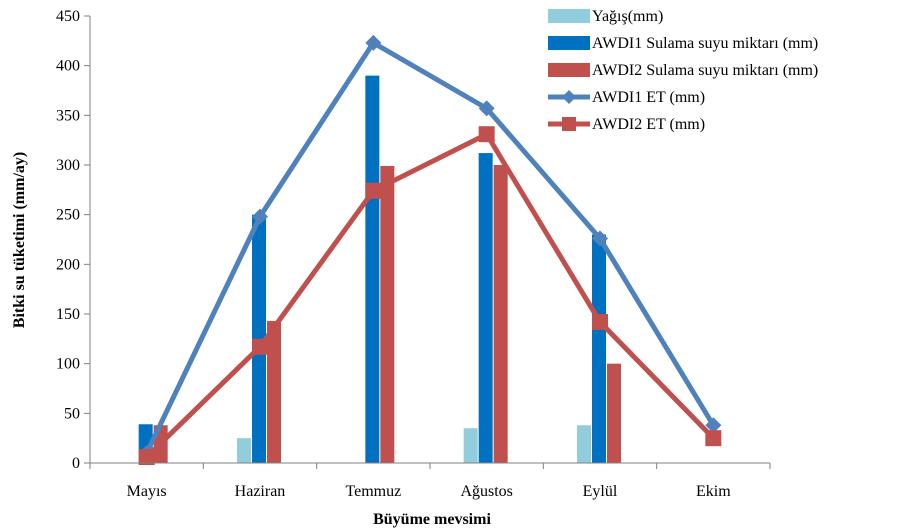  I want to click on y-tick-label: 450, so click(68, 16).